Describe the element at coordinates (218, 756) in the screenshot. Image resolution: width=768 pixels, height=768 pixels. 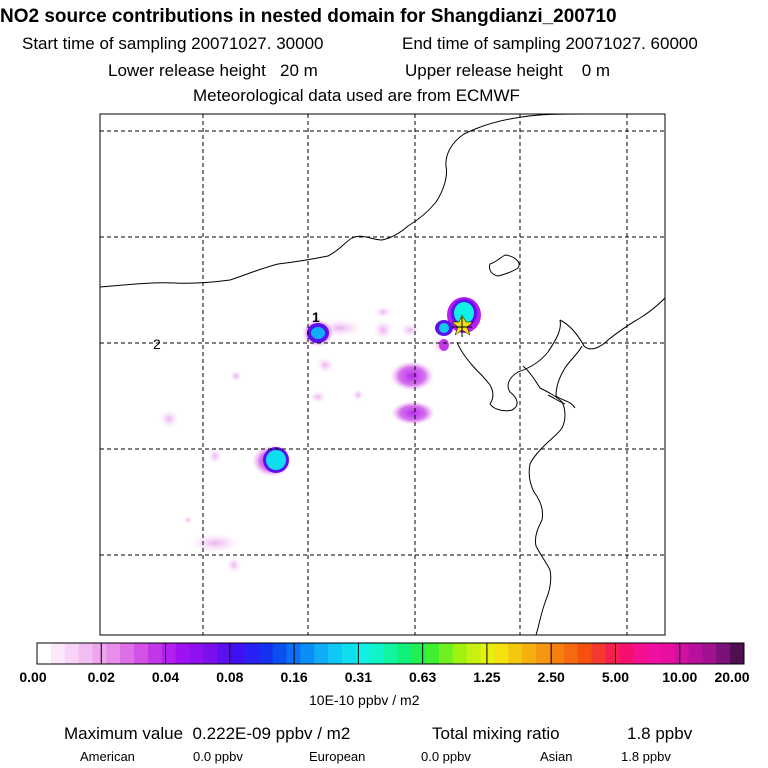
I see `american-value: 0.0 ppbv` at that location.